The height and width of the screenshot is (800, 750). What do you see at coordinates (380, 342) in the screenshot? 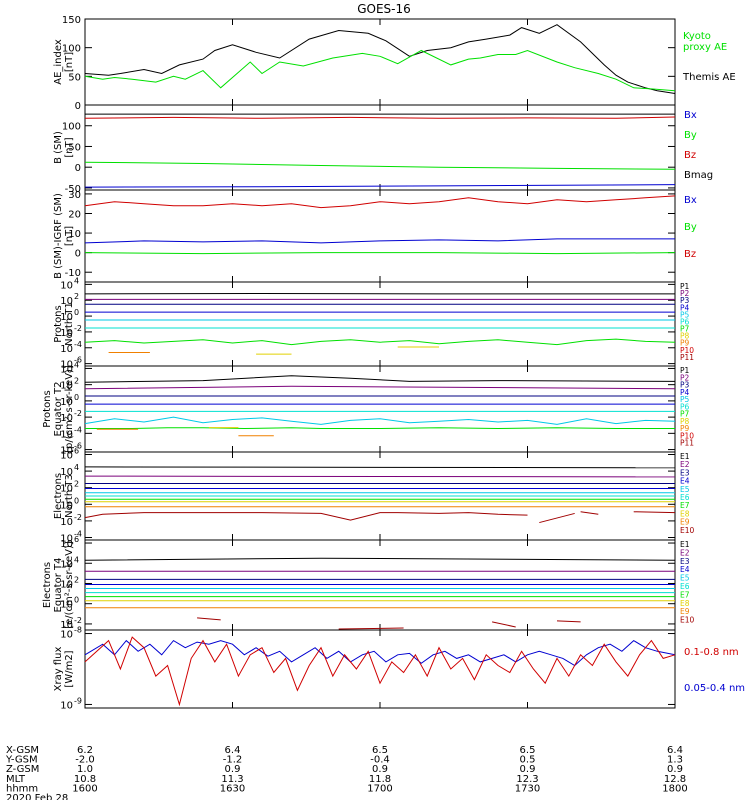
I see `series-p7` at bounding box center [380, 342].